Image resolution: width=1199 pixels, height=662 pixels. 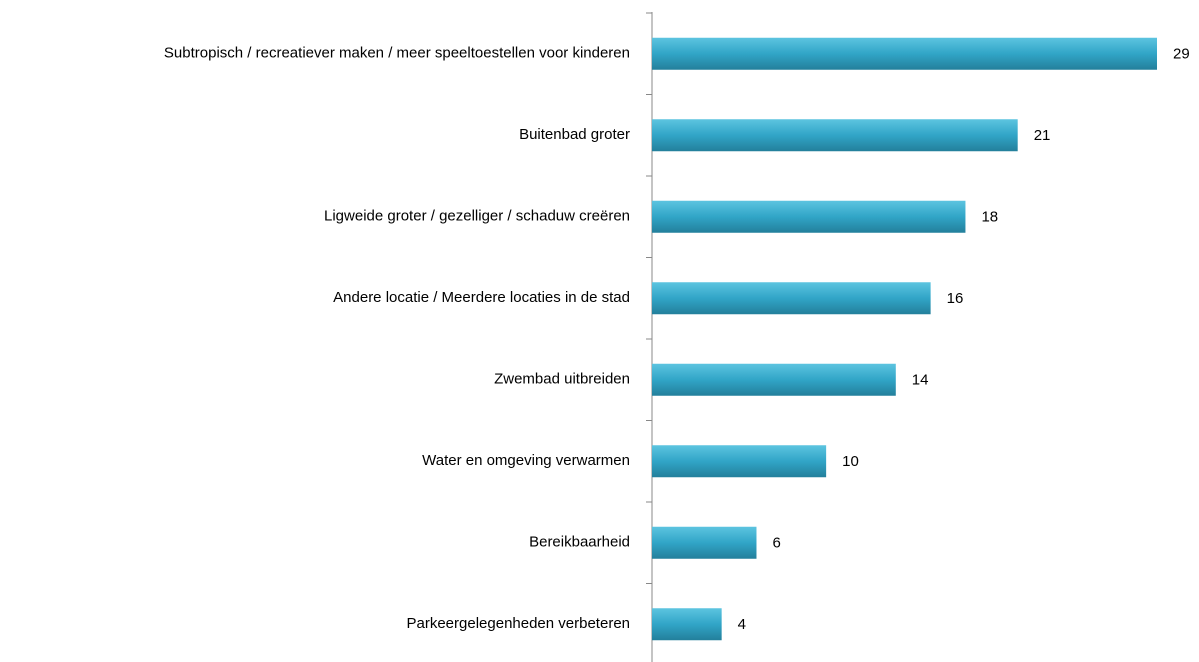 I want to click on data-label: 29, so click(x=1181, y=54).